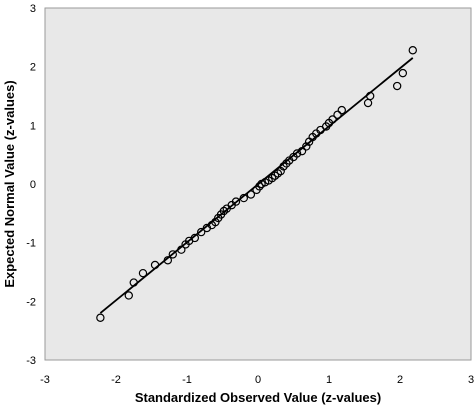 The height and width of the screenshot is (409, 474). I want to click on y-tick-label: 0, so click(33, 185).